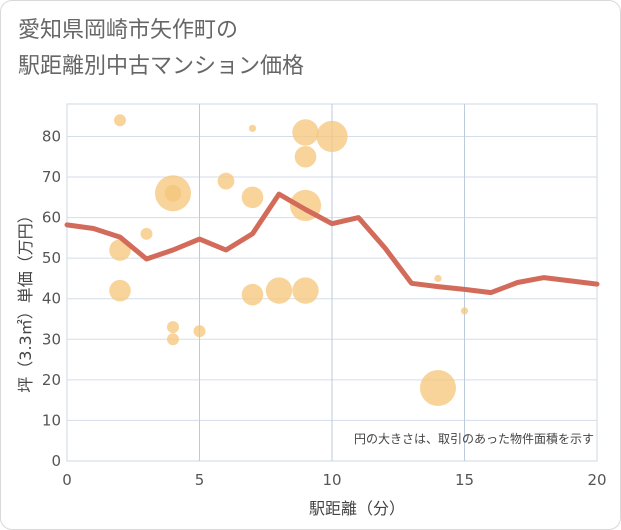  I want to click on y-tick-label: 0, so click(56, 461).